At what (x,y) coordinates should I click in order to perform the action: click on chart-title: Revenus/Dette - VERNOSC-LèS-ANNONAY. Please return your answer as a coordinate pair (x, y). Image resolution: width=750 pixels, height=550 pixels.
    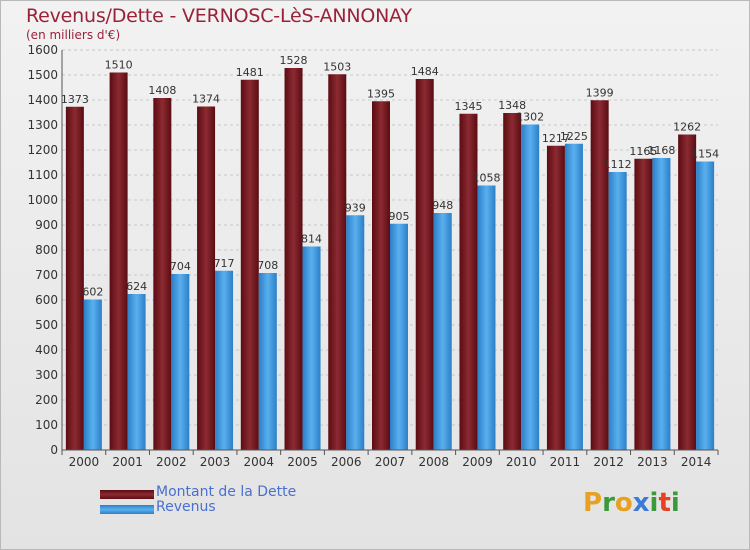
    Looking at the image, I should click on (219, 16).